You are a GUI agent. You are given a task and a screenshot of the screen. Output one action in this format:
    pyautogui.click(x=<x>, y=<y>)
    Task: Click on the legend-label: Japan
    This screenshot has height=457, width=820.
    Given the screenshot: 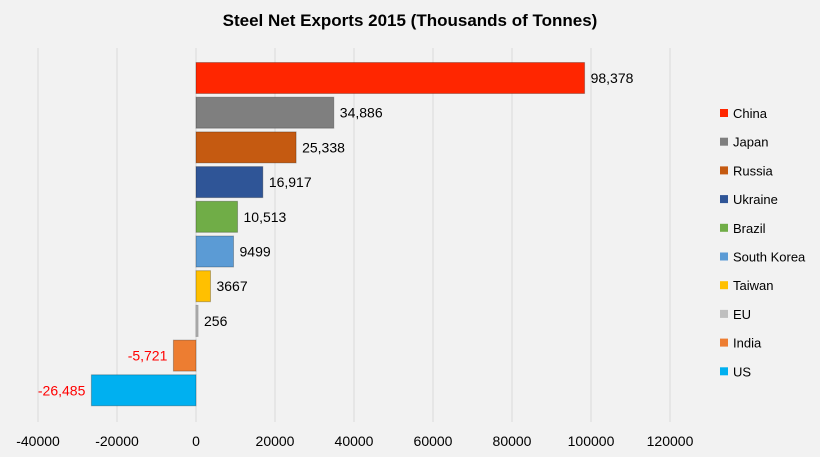 What is the action you would take?
    pyautogui.click(x=750, y=142)
    